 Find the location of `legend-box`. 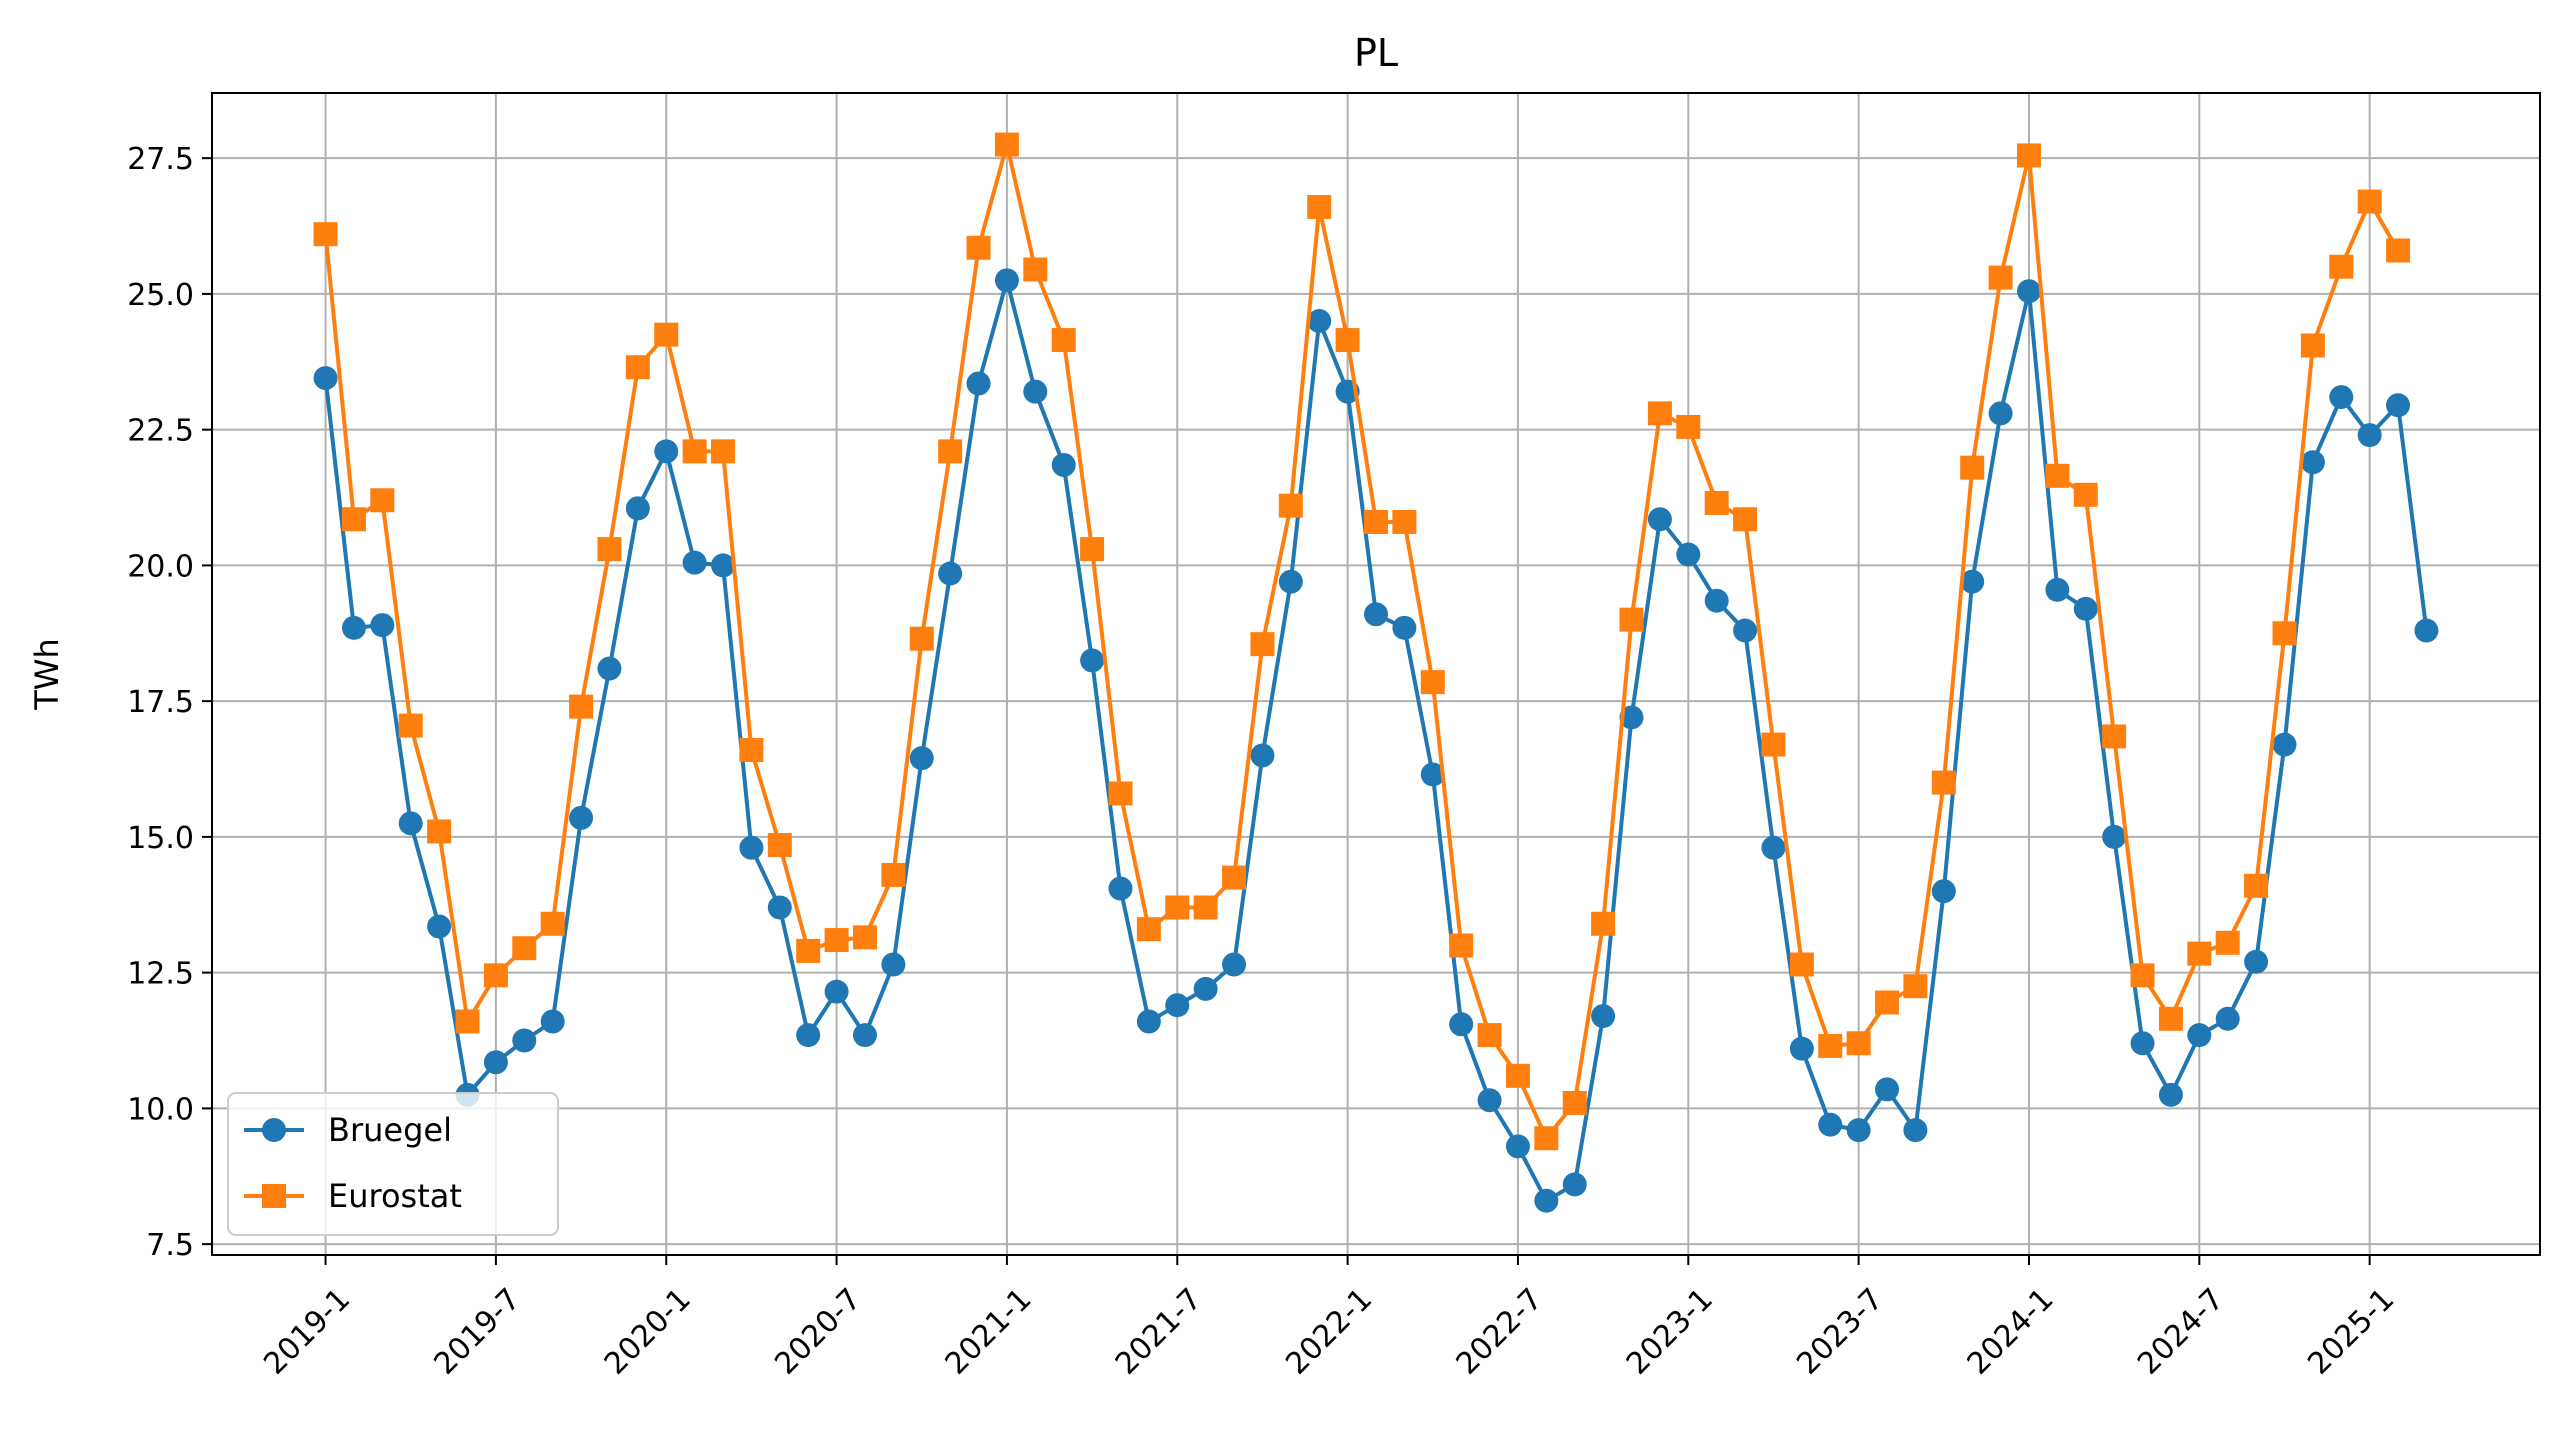

legend-box is located at coordinates (393, 1164).